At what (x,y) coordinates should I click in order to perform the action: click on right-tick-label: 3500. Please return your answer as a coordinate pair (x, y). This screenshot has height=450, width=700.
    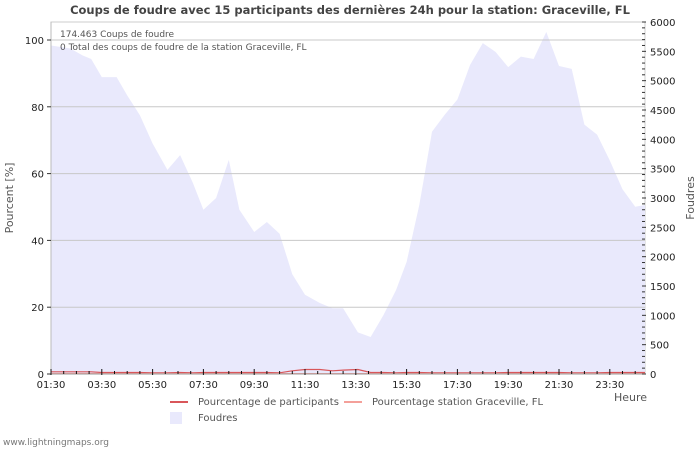
    Looking at the image, I should click on (662, 170).